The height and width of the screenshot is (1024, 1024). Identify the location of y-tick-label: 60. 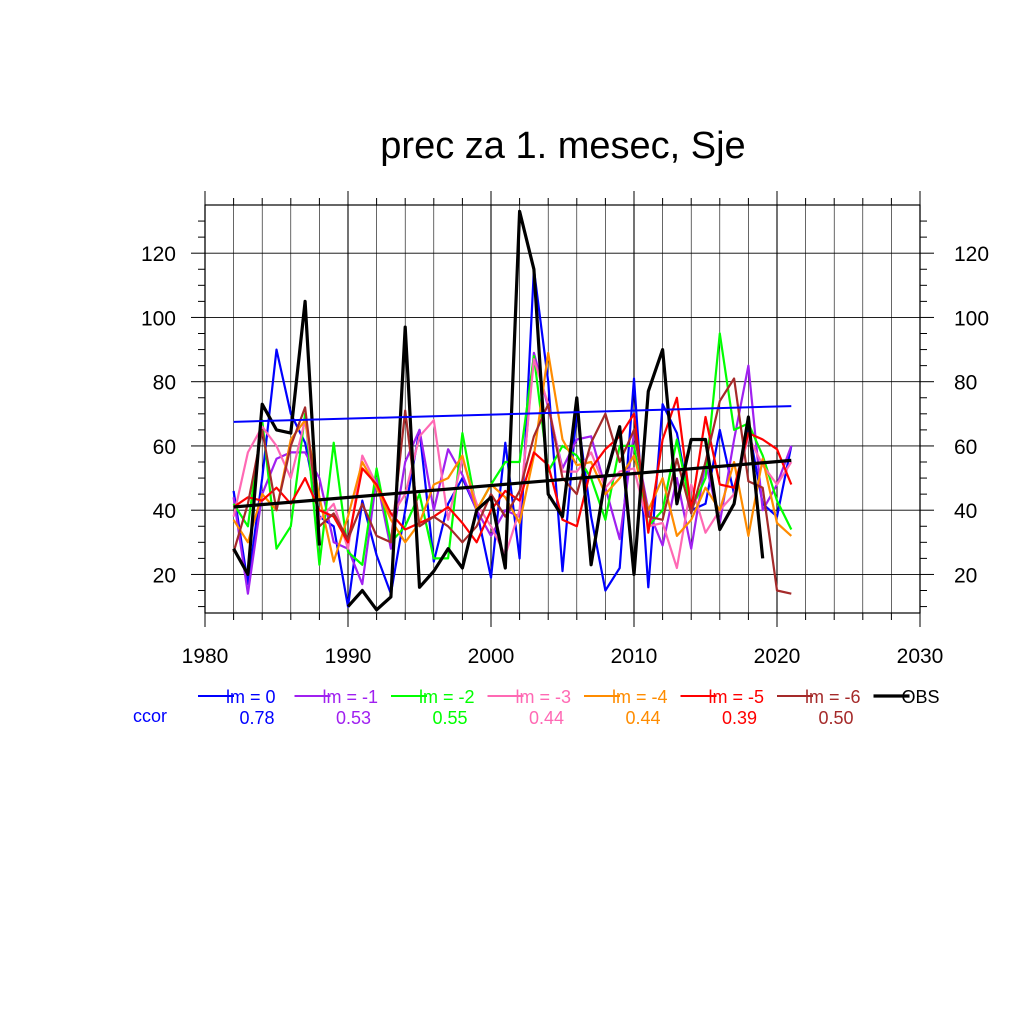
(164, 447).